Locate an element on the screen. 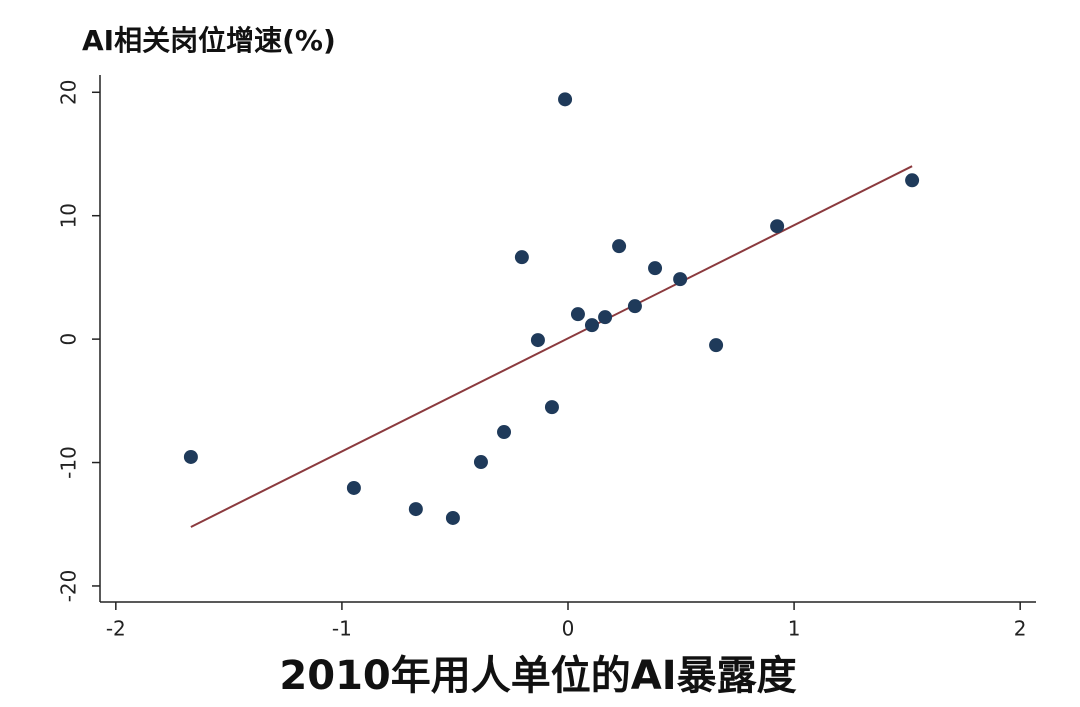 This screenshot has width=1080, height=707. y-tick-label: 0 is located at coordinates (69, 339).